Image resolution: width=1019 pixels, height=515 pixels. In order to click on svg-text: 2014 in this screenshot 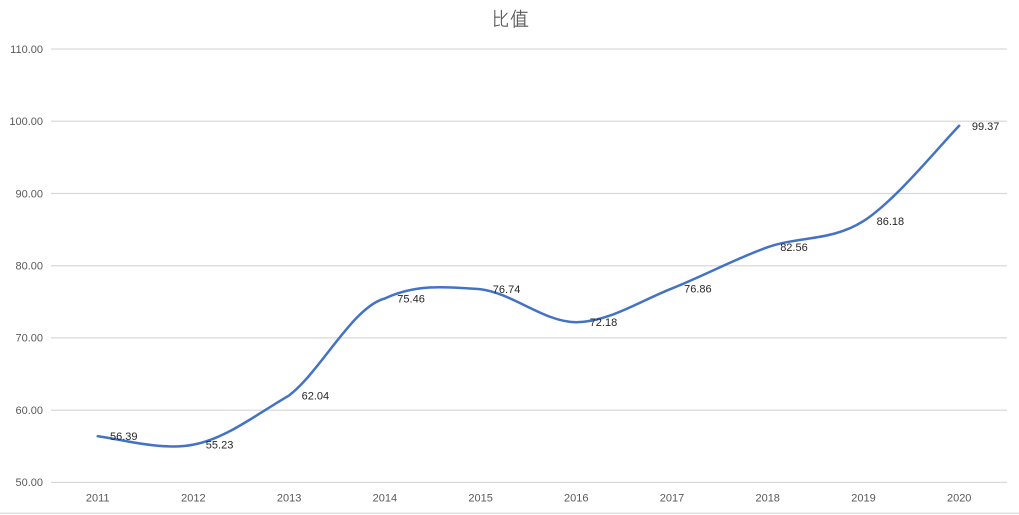, I will do `click(385, 499)`.